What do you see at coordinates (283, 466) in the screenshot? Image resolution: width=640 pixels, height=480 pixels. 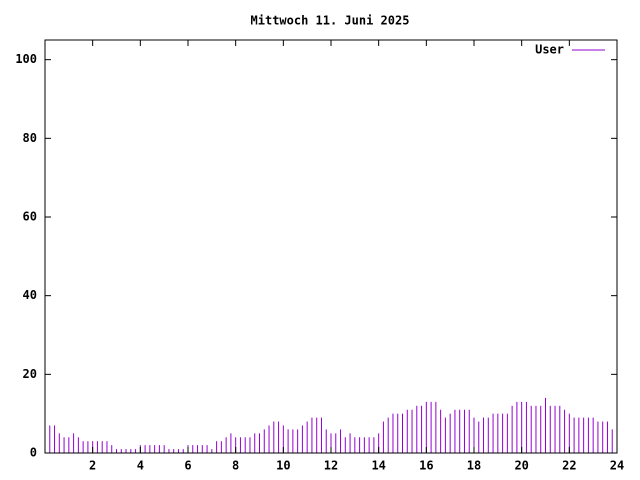 I see `x-tick-label: 10` at bounding box center [283, 466].